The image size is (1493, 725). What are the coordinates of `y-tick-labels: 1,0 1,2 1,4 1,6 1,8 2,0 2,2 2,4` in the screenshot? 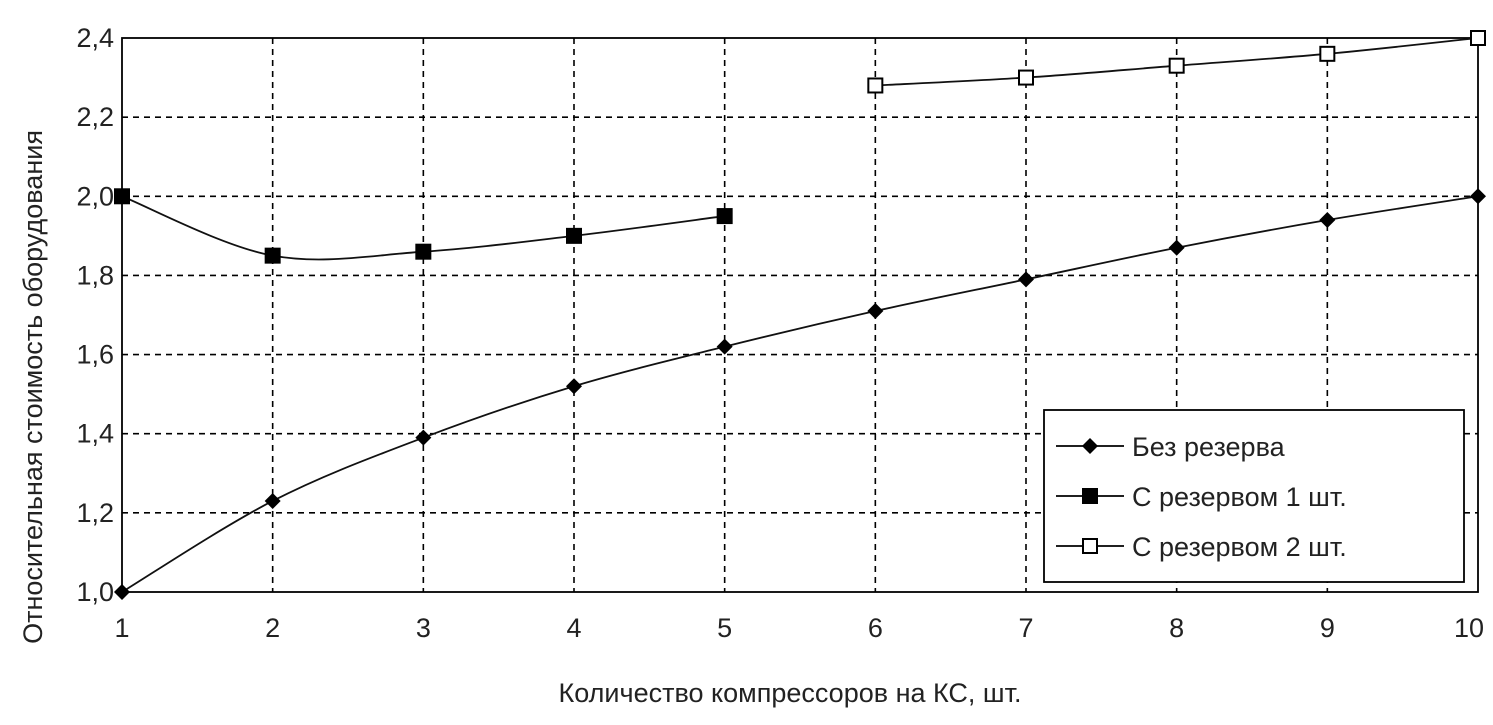 It's located at (95, 315).